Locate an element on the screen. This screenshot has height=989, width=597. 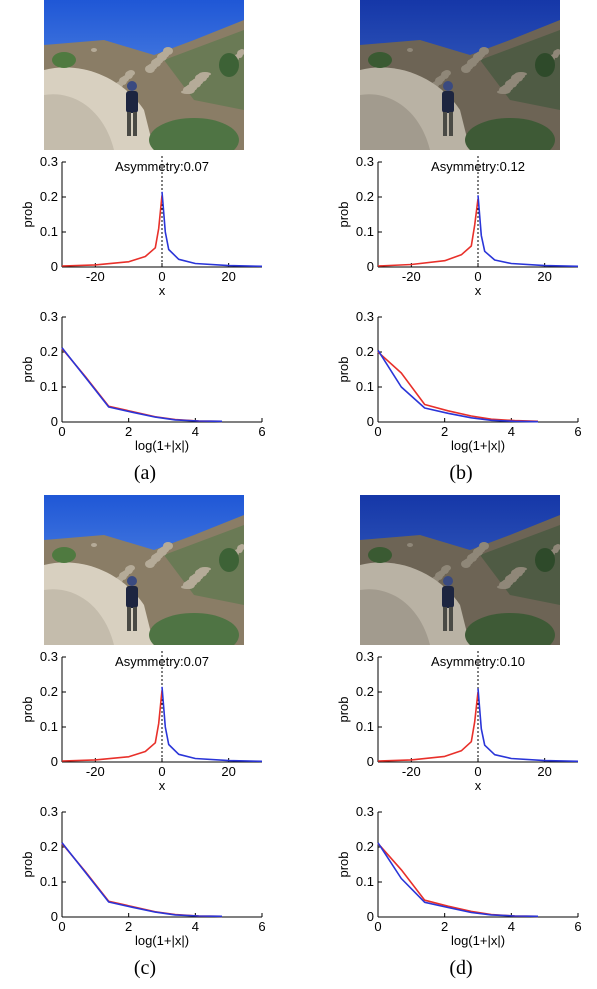
panel-caption: (d) is located at coordinates (461, 968).